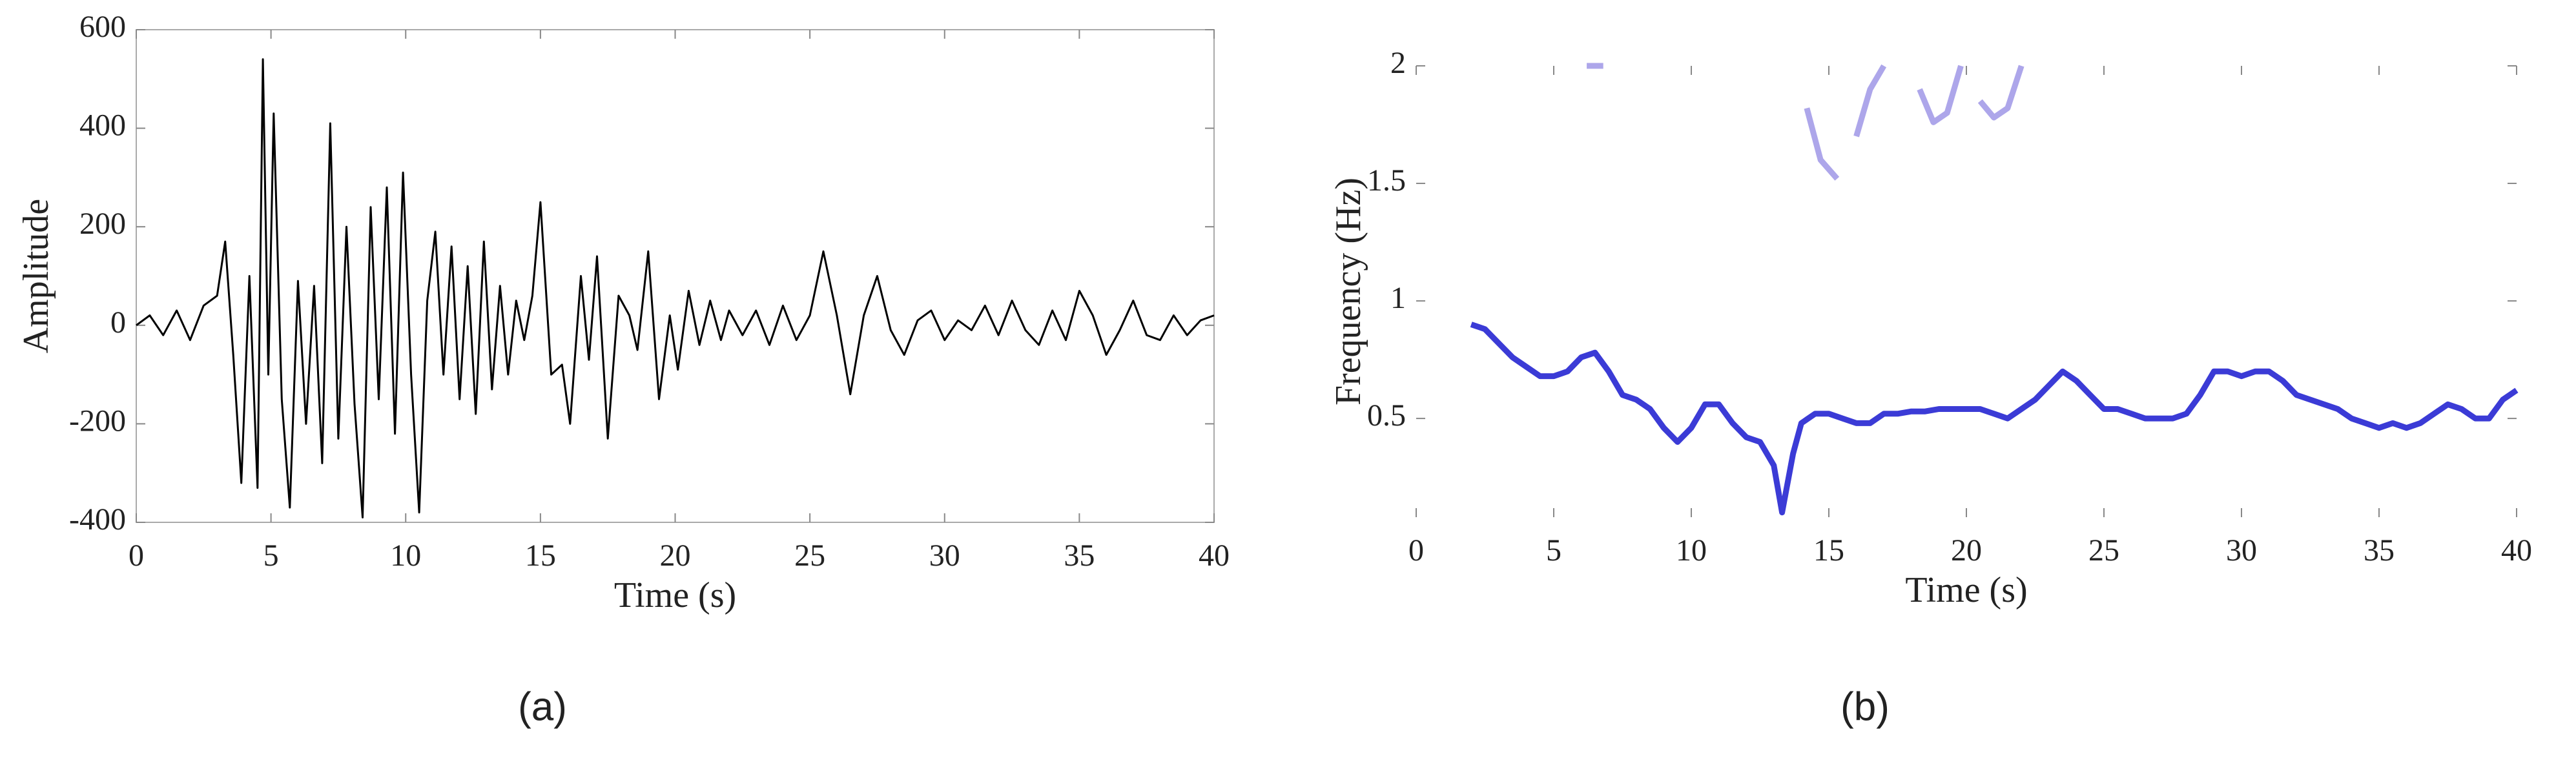 The height and width of the screenshot is (758, 2576). What do you see at coordinates (1348, 291) in the screenshot?
I see `y-axis-label: Frequency (Hz)` at bounding box center [1348, 291].